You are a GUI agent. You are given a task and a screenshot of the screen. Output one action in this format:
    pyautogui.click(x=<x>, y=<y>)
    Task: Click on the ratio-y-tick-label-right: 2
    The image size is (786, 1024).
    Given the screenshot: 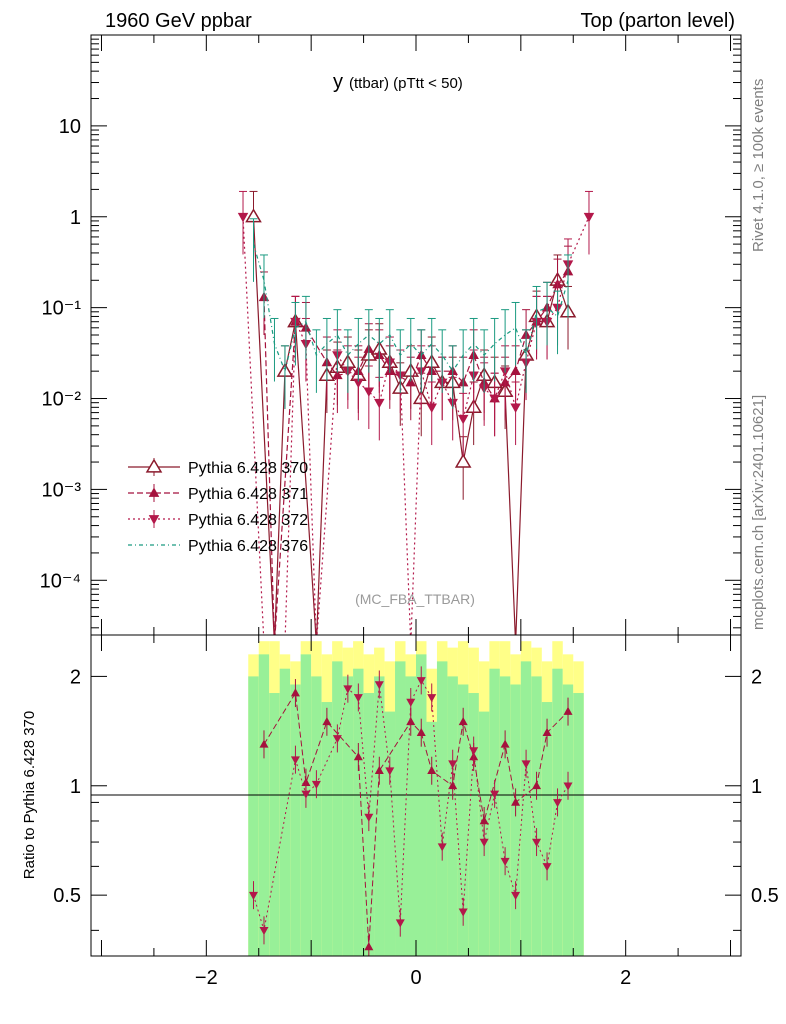 What is the action you would take?
    pyautogui.click(x=756, y=677)
    